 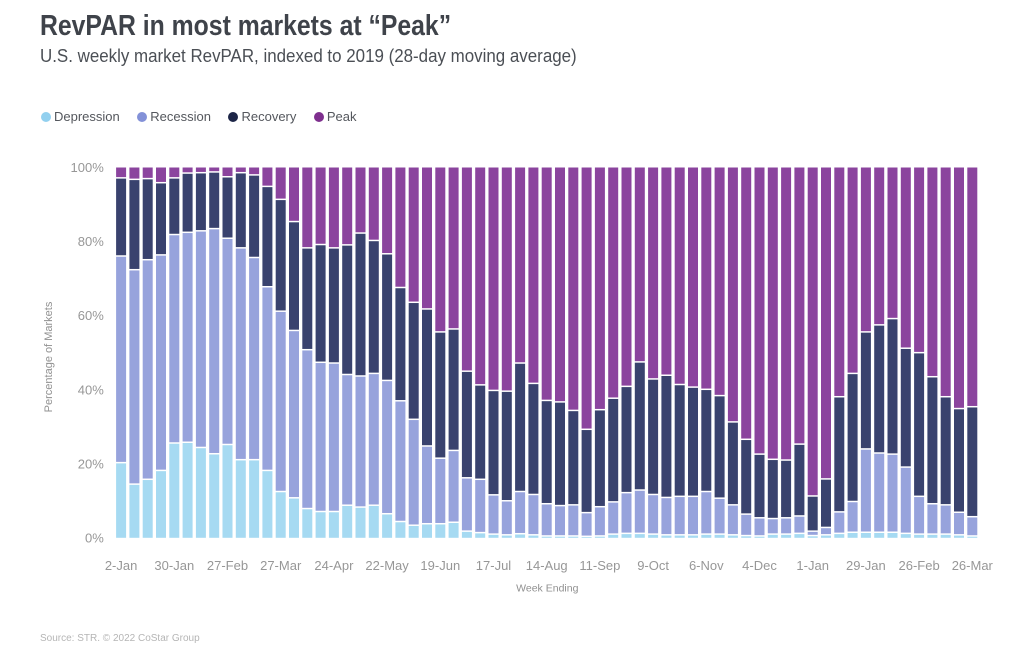 What do you see at coordinates (174, 565) in the screenshot?
I see `svg-text: 30-Jan` at bounding box center [174, 565].